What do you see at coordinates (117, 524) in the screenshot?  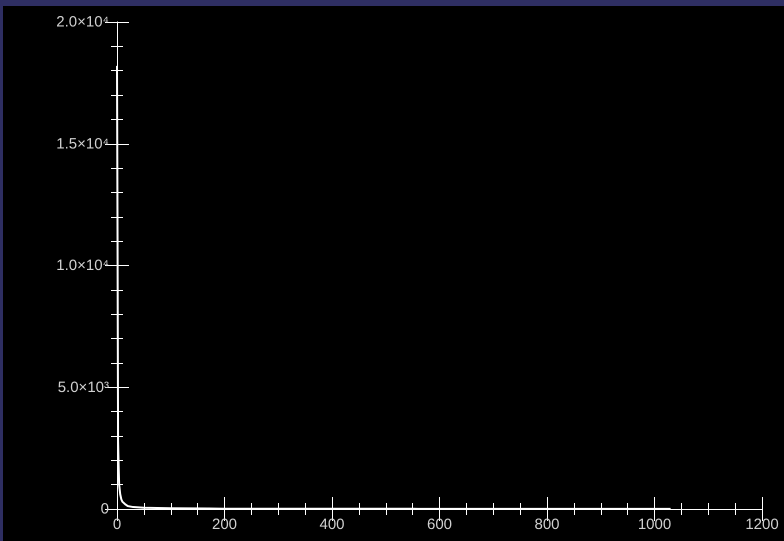 I see `x-tick-label: 0` at bounding box center [117, 524].